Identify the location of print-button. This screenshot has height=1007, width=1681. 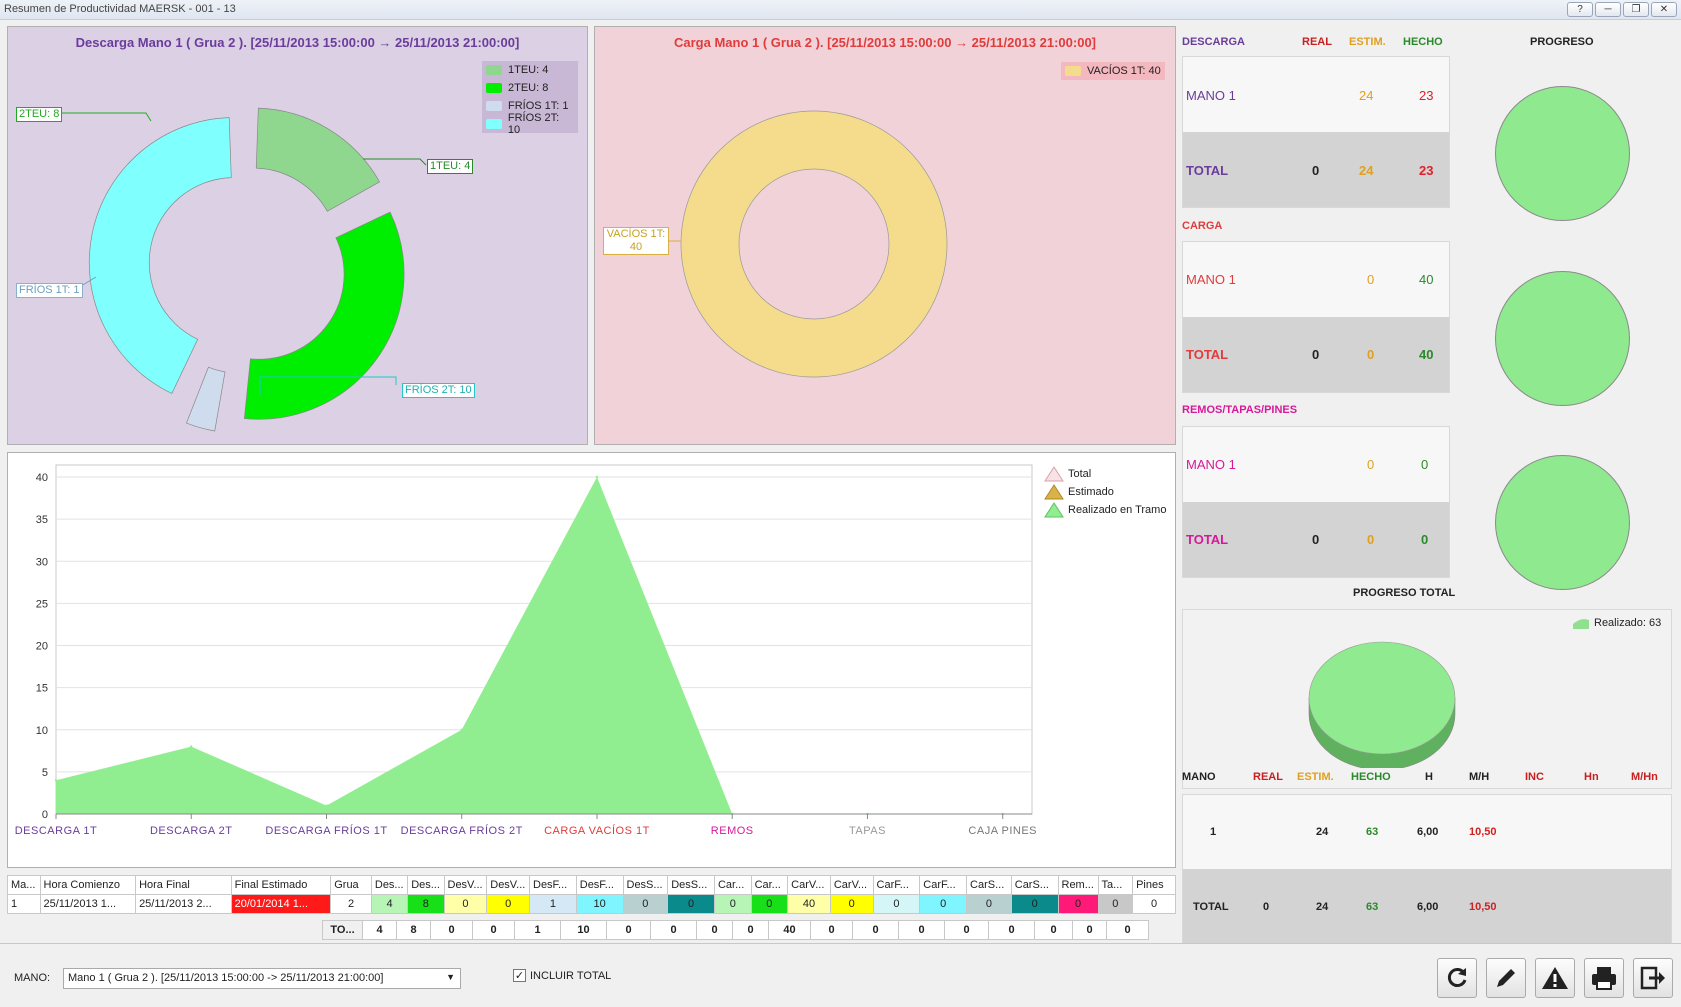
(1604, 978).